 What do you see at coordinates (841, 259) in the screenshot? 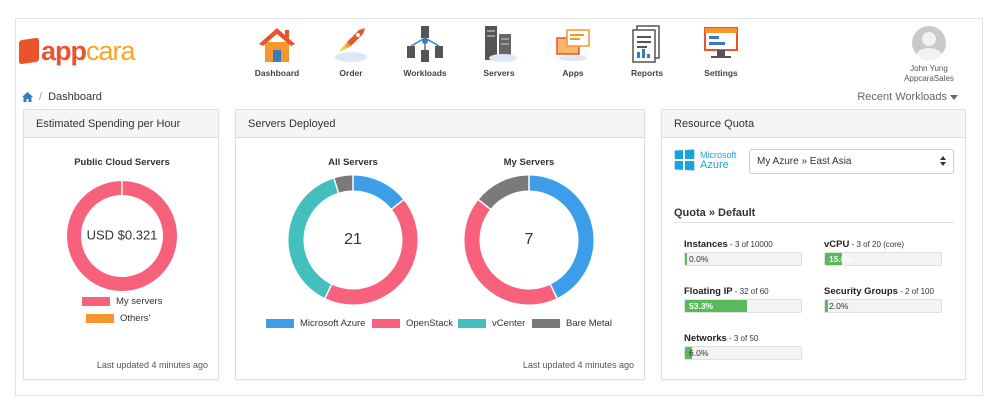
I see `quota-progress-text: 15.0%` at bounding box center [841, 259].